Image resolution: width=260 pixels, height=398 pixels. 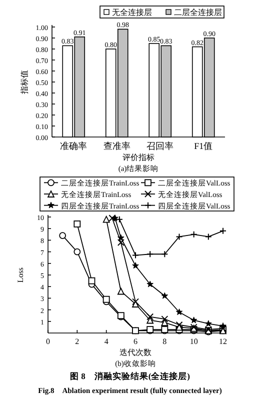 What do you see at coordinates (194, 341) in the screenshot?
I see `x-tick-label: 10` at bounding box center [194, 341].